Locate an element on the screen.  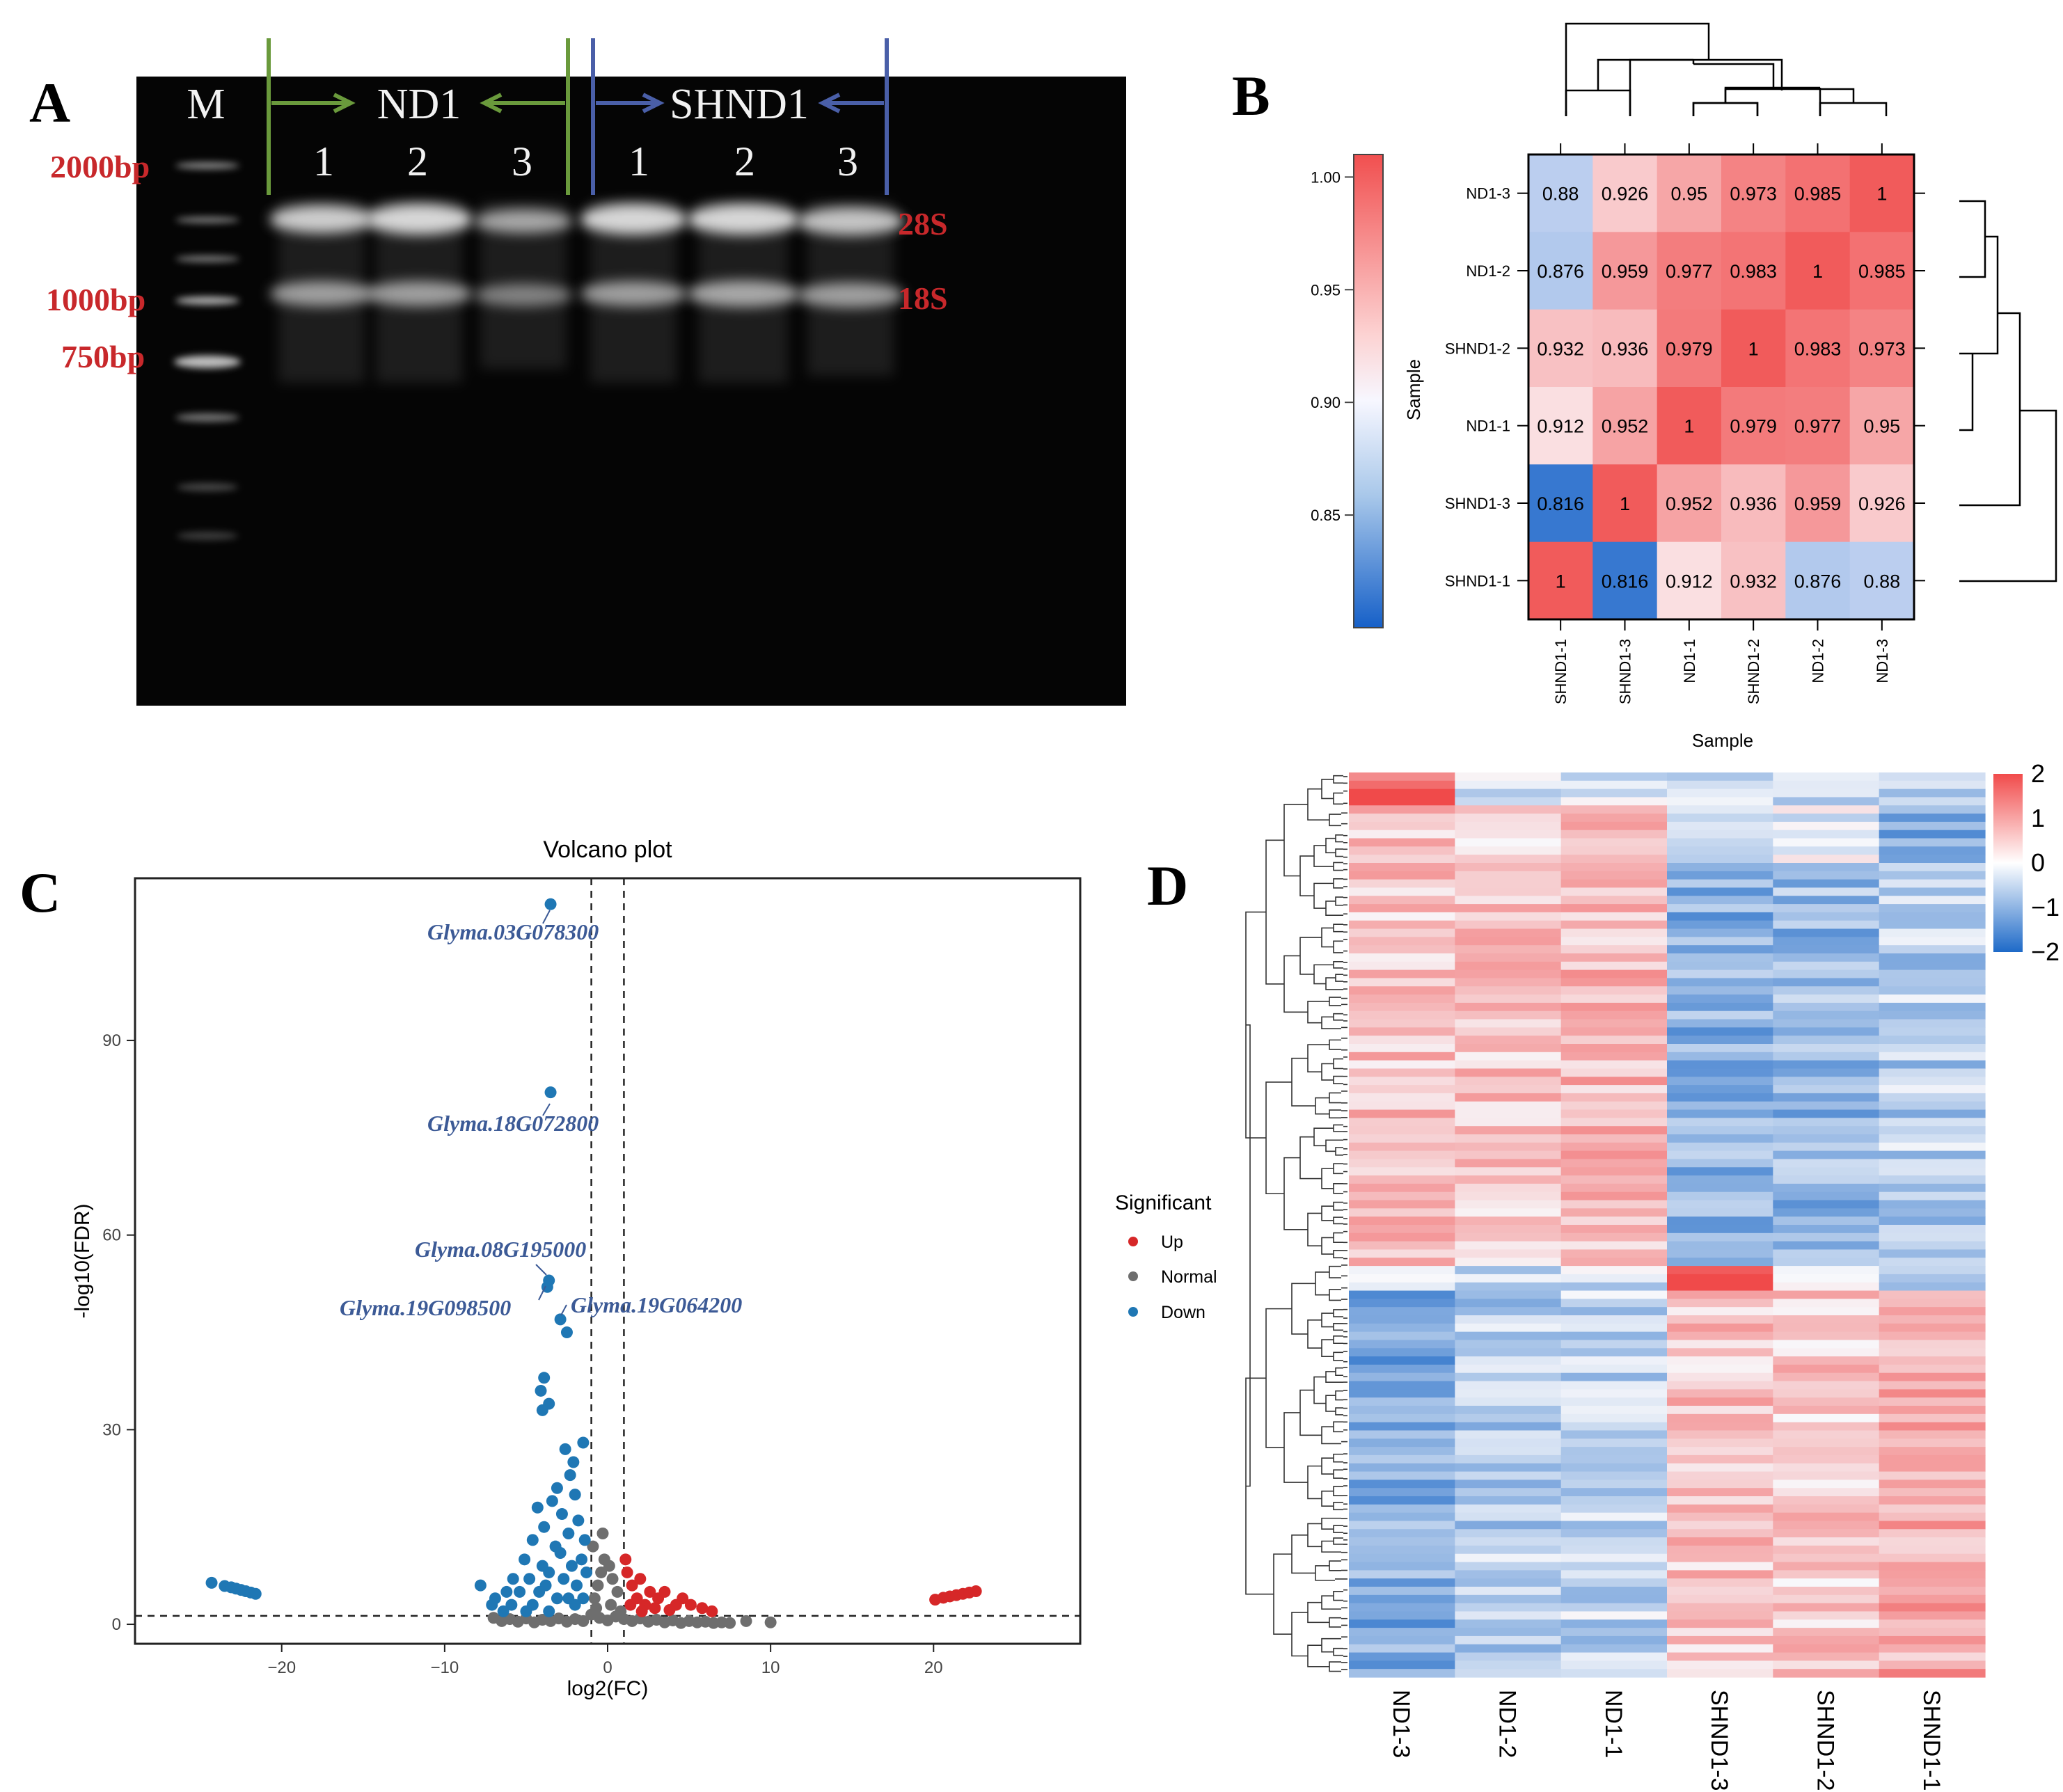
correlation-value: 0.816 is located at coordinates (1626, 581).